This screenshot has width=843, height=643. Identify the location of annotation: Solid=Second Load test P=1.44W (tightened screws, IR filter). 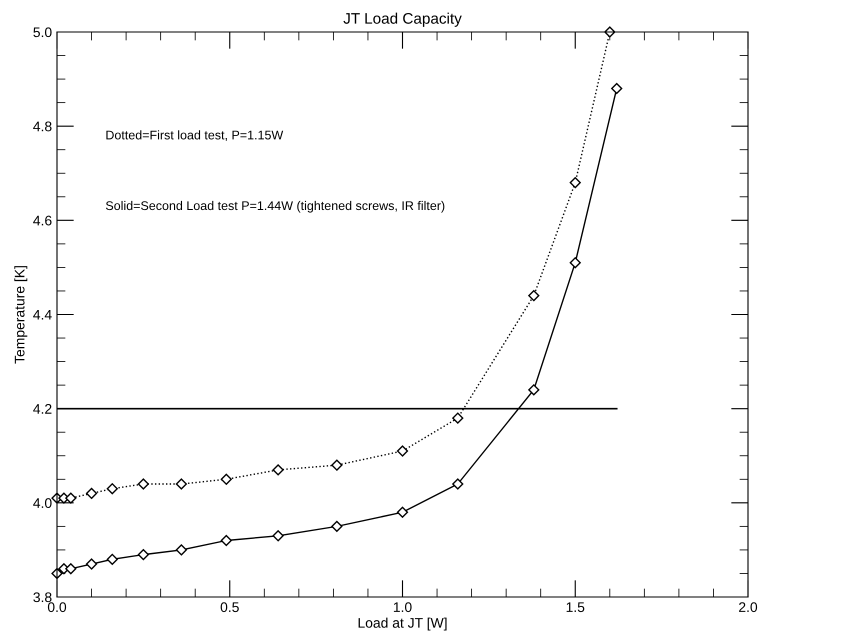
(275, 206).